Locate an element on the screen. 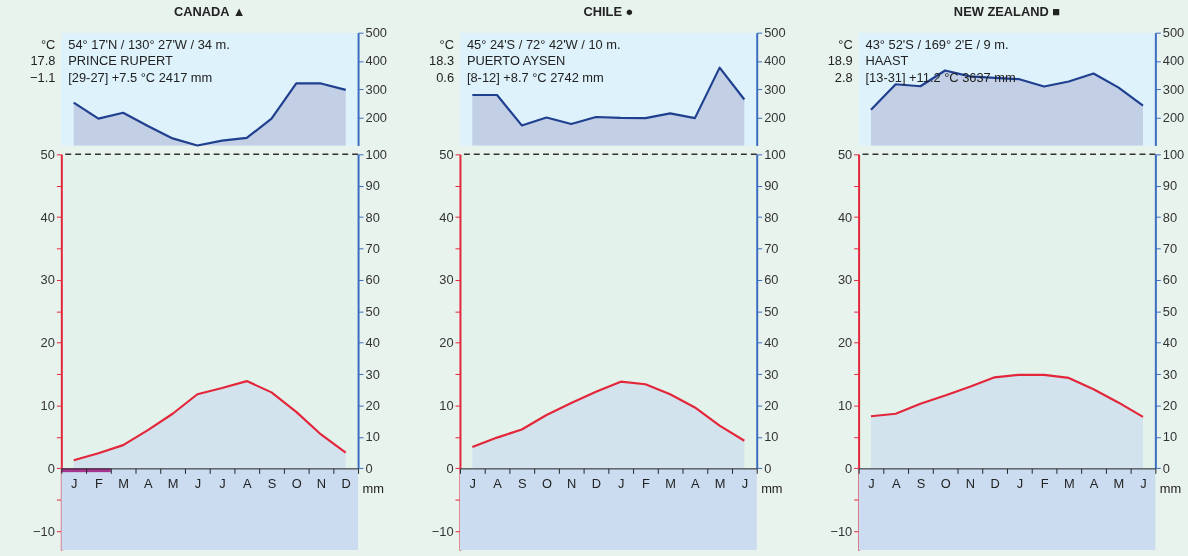 Image resolution: width=1188 pixels, height=556 pixels. annotation: 45° 24'S / 72° 42'W / 10 m. is located at coordinates (543, 44).